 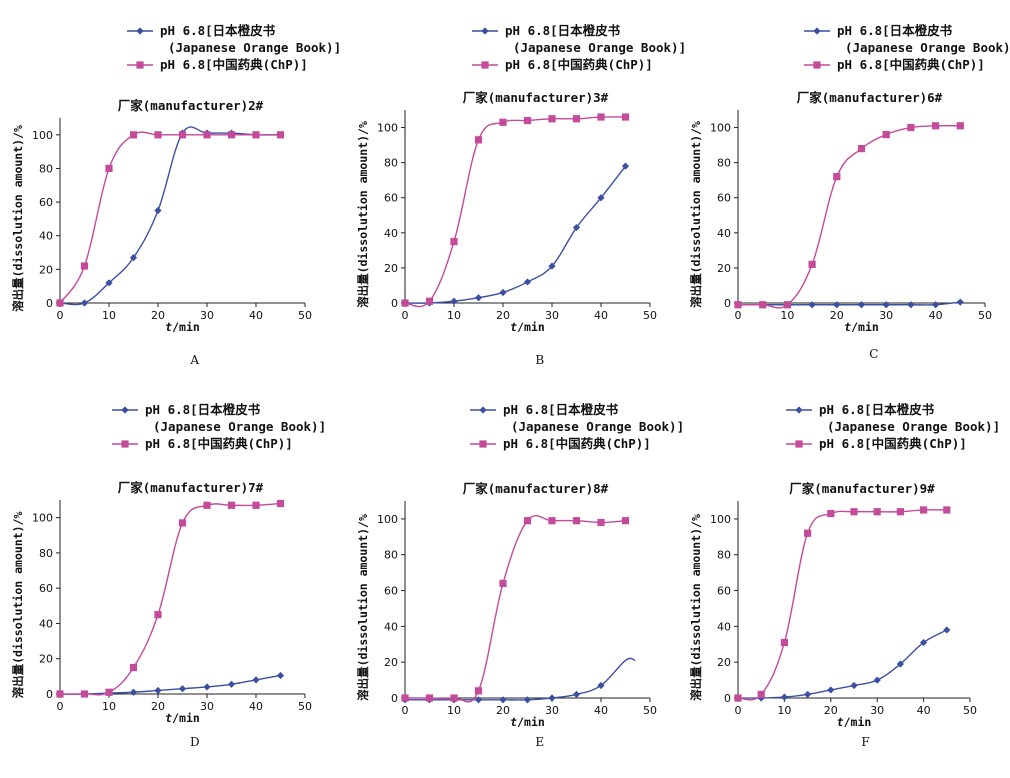 What do you see at coordinates (191, 487) in the screenshot?
I see `chart-title: 厂家(manufacturer)7#` at bounding box center [191, 487].